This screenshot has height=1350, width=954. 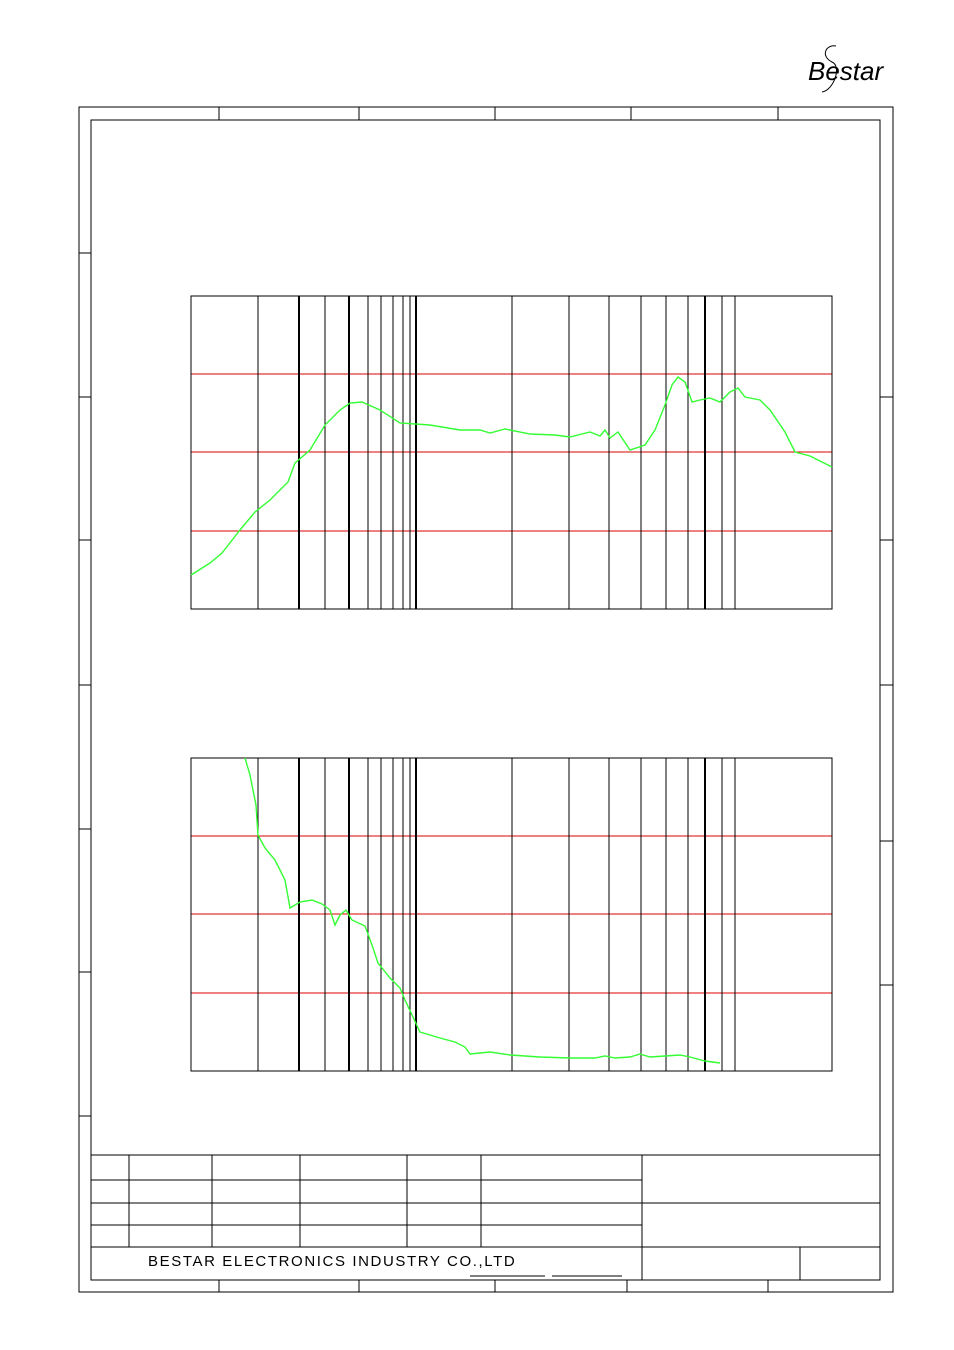 I want to click on title-block, so click(x=485, y=1217).